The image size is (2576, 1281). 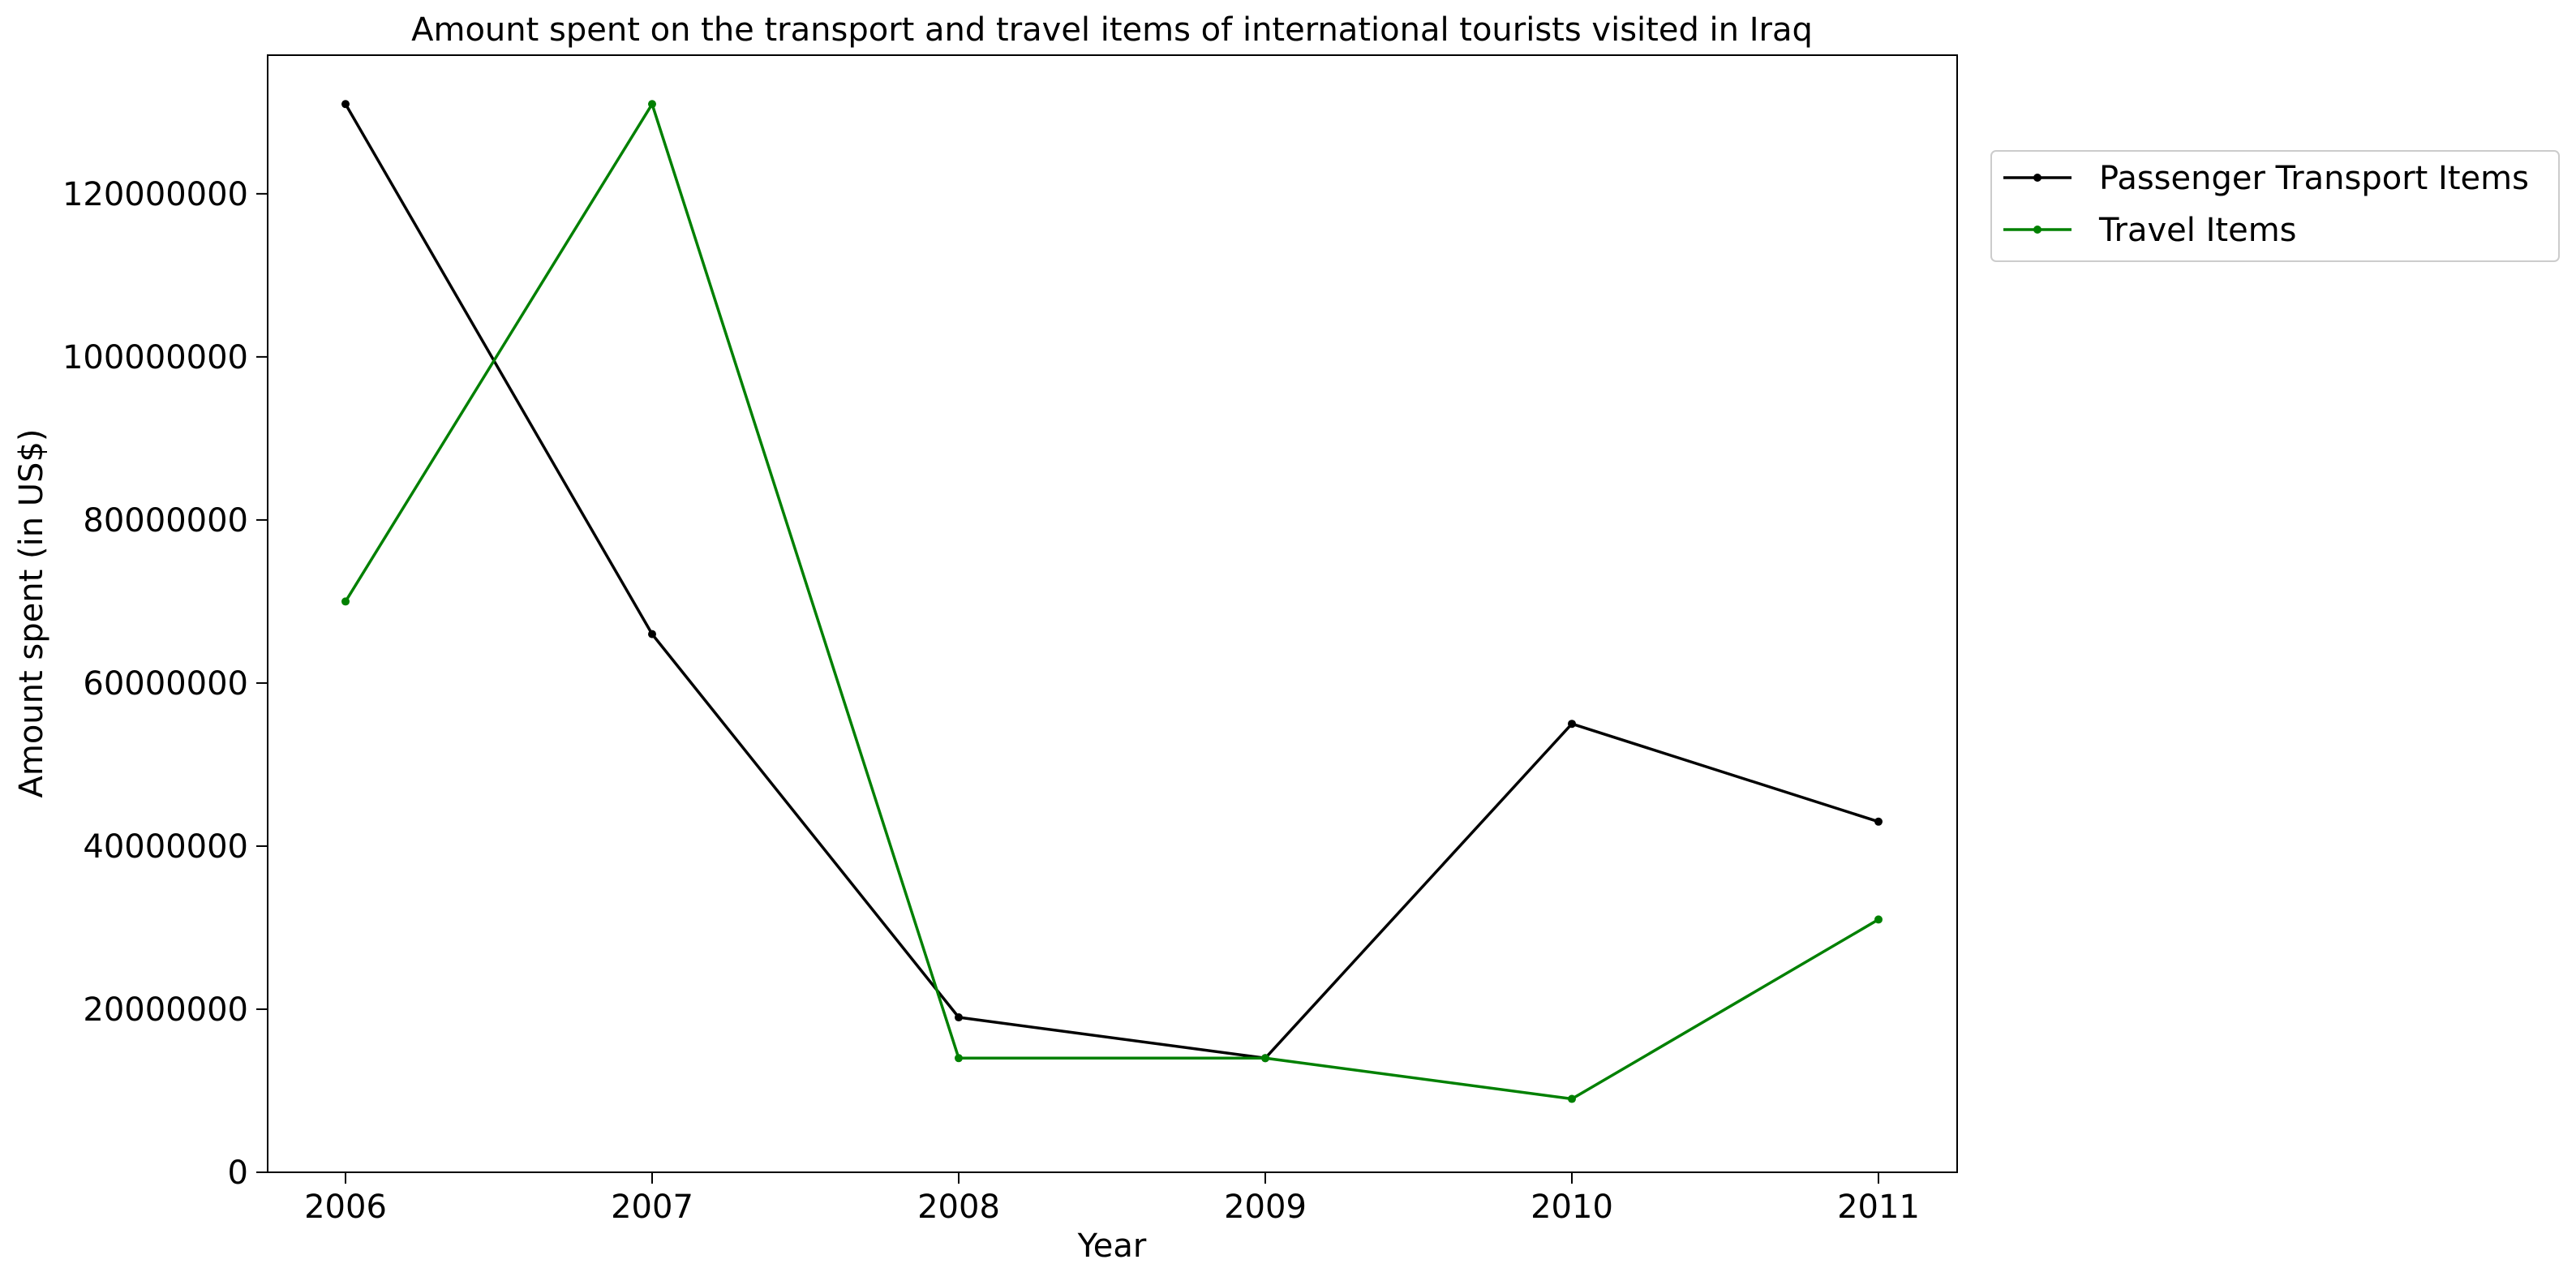 What do you see at coordinates (31, 613) in the screenshot?
I see `y-axis-label: Amount spent (in US$)` at bounding box center [31, 613].